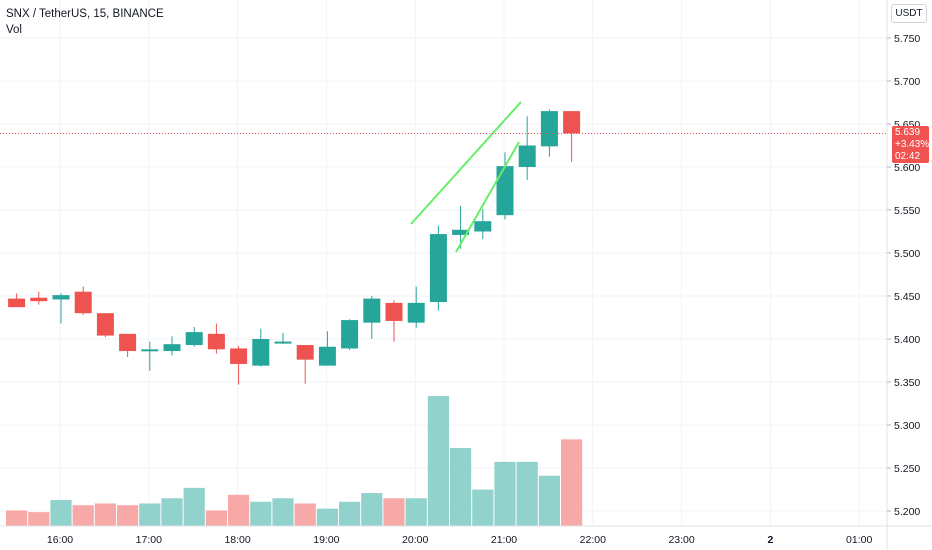 The image size is (932, 550). What do you see at coordinates (60, 540) in the screenshot?
I see `time-tick-label: 16:00` at bounding box center [60, 540].